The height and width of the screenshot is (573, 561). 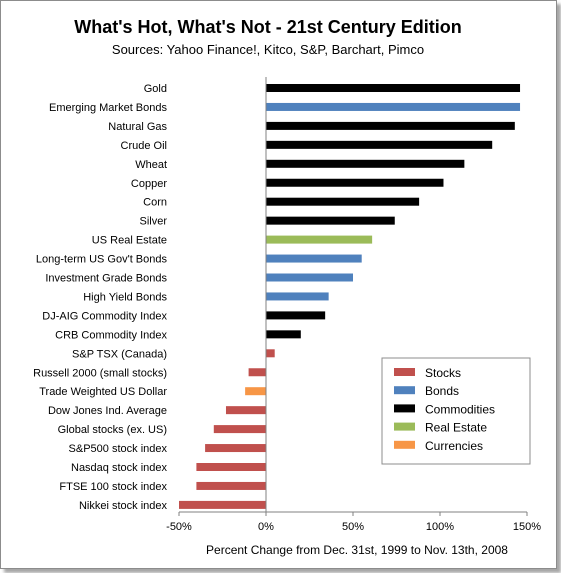 I want to click on x-axis-ticks: -50% 0% 50% 100% 150%, so click(x=353, y=522).